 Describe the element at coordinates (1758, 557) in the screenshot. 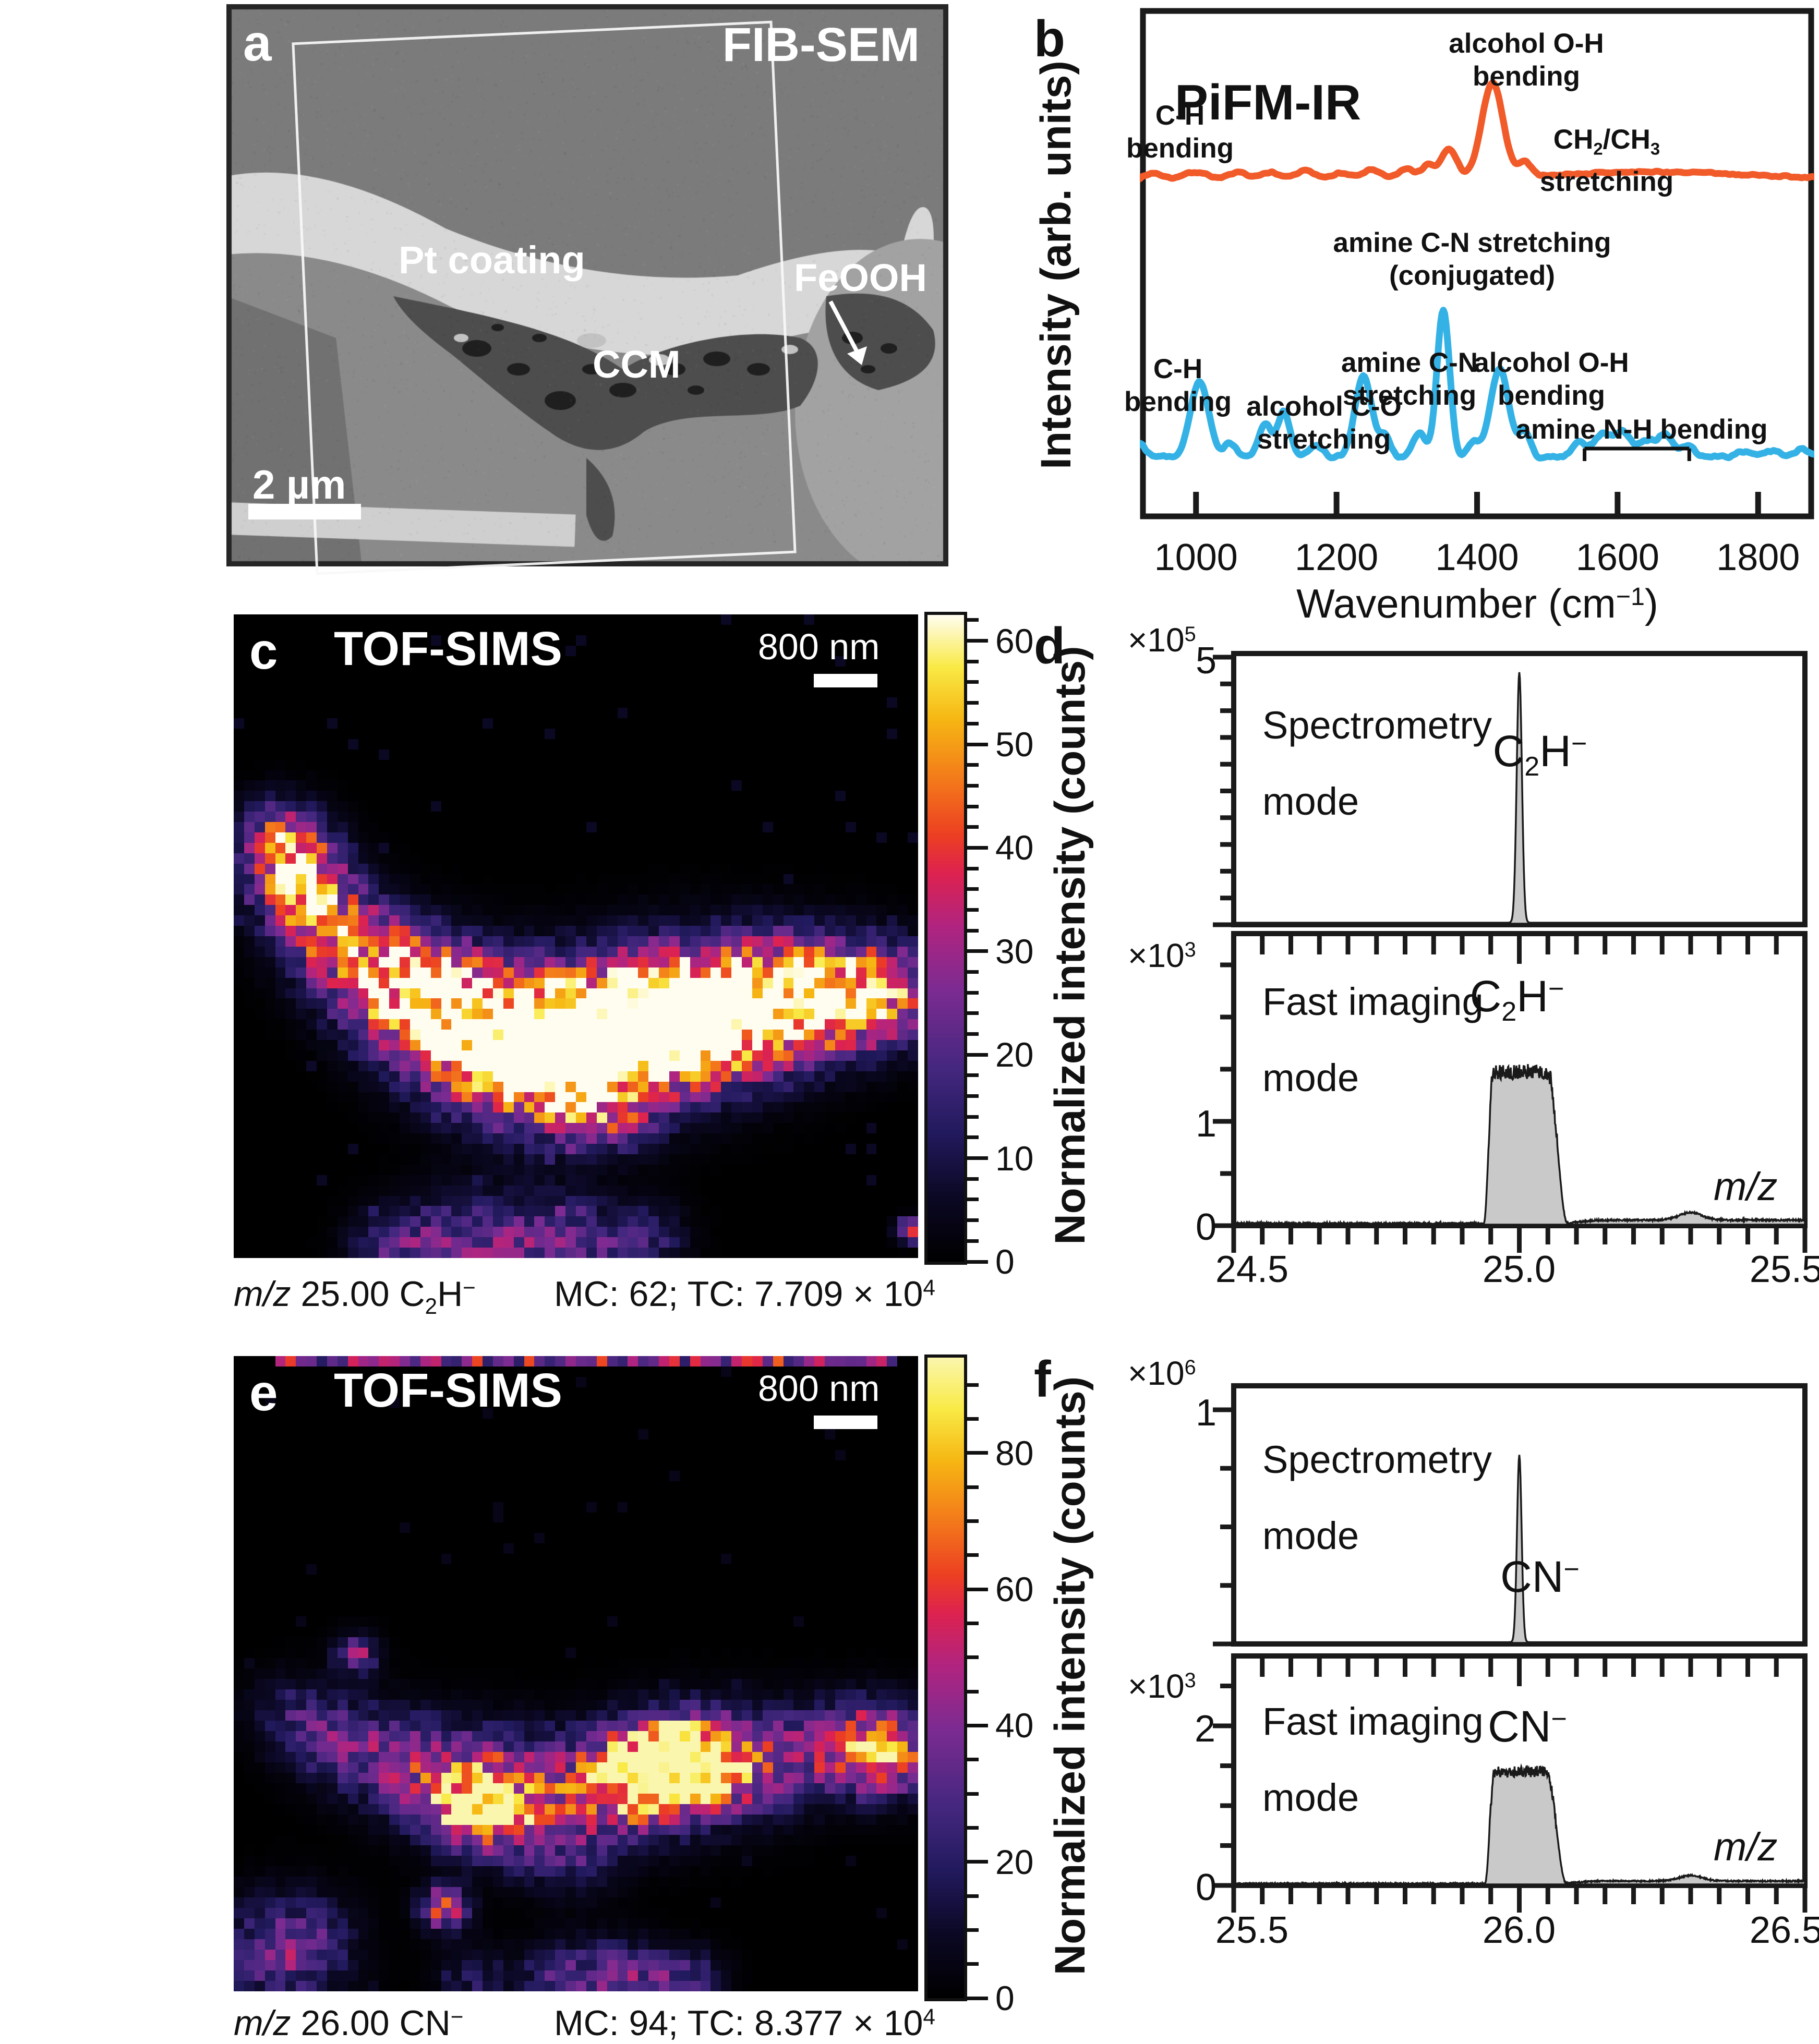

I see `b-xtick-1800: 1800` at that location.